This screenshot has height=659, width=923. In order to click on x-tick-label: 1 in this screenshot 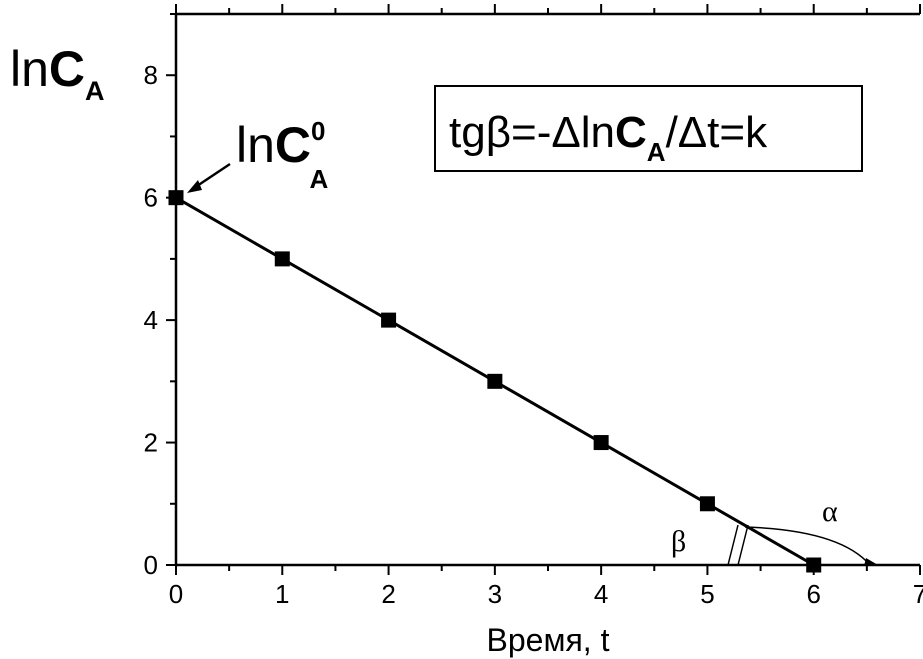, I will do `click(282, 594)`.